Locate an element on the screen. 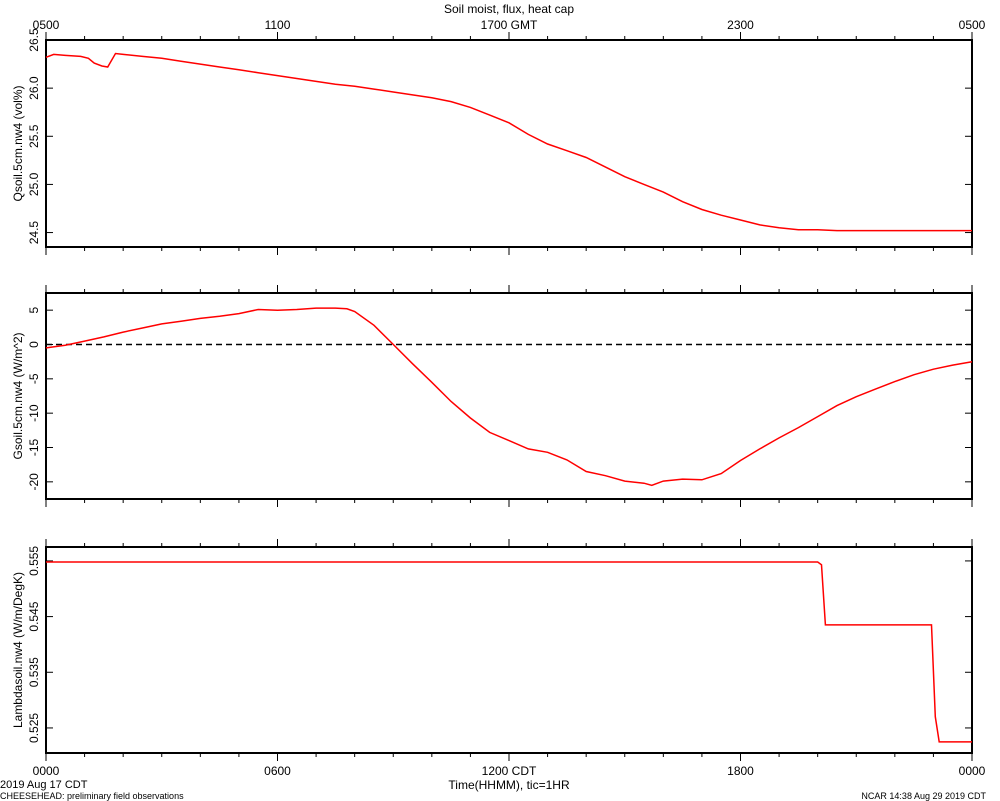 This screenshot has height=801, width=1000. y-tick-label: 24.5 is located at coordinates (34, 233).